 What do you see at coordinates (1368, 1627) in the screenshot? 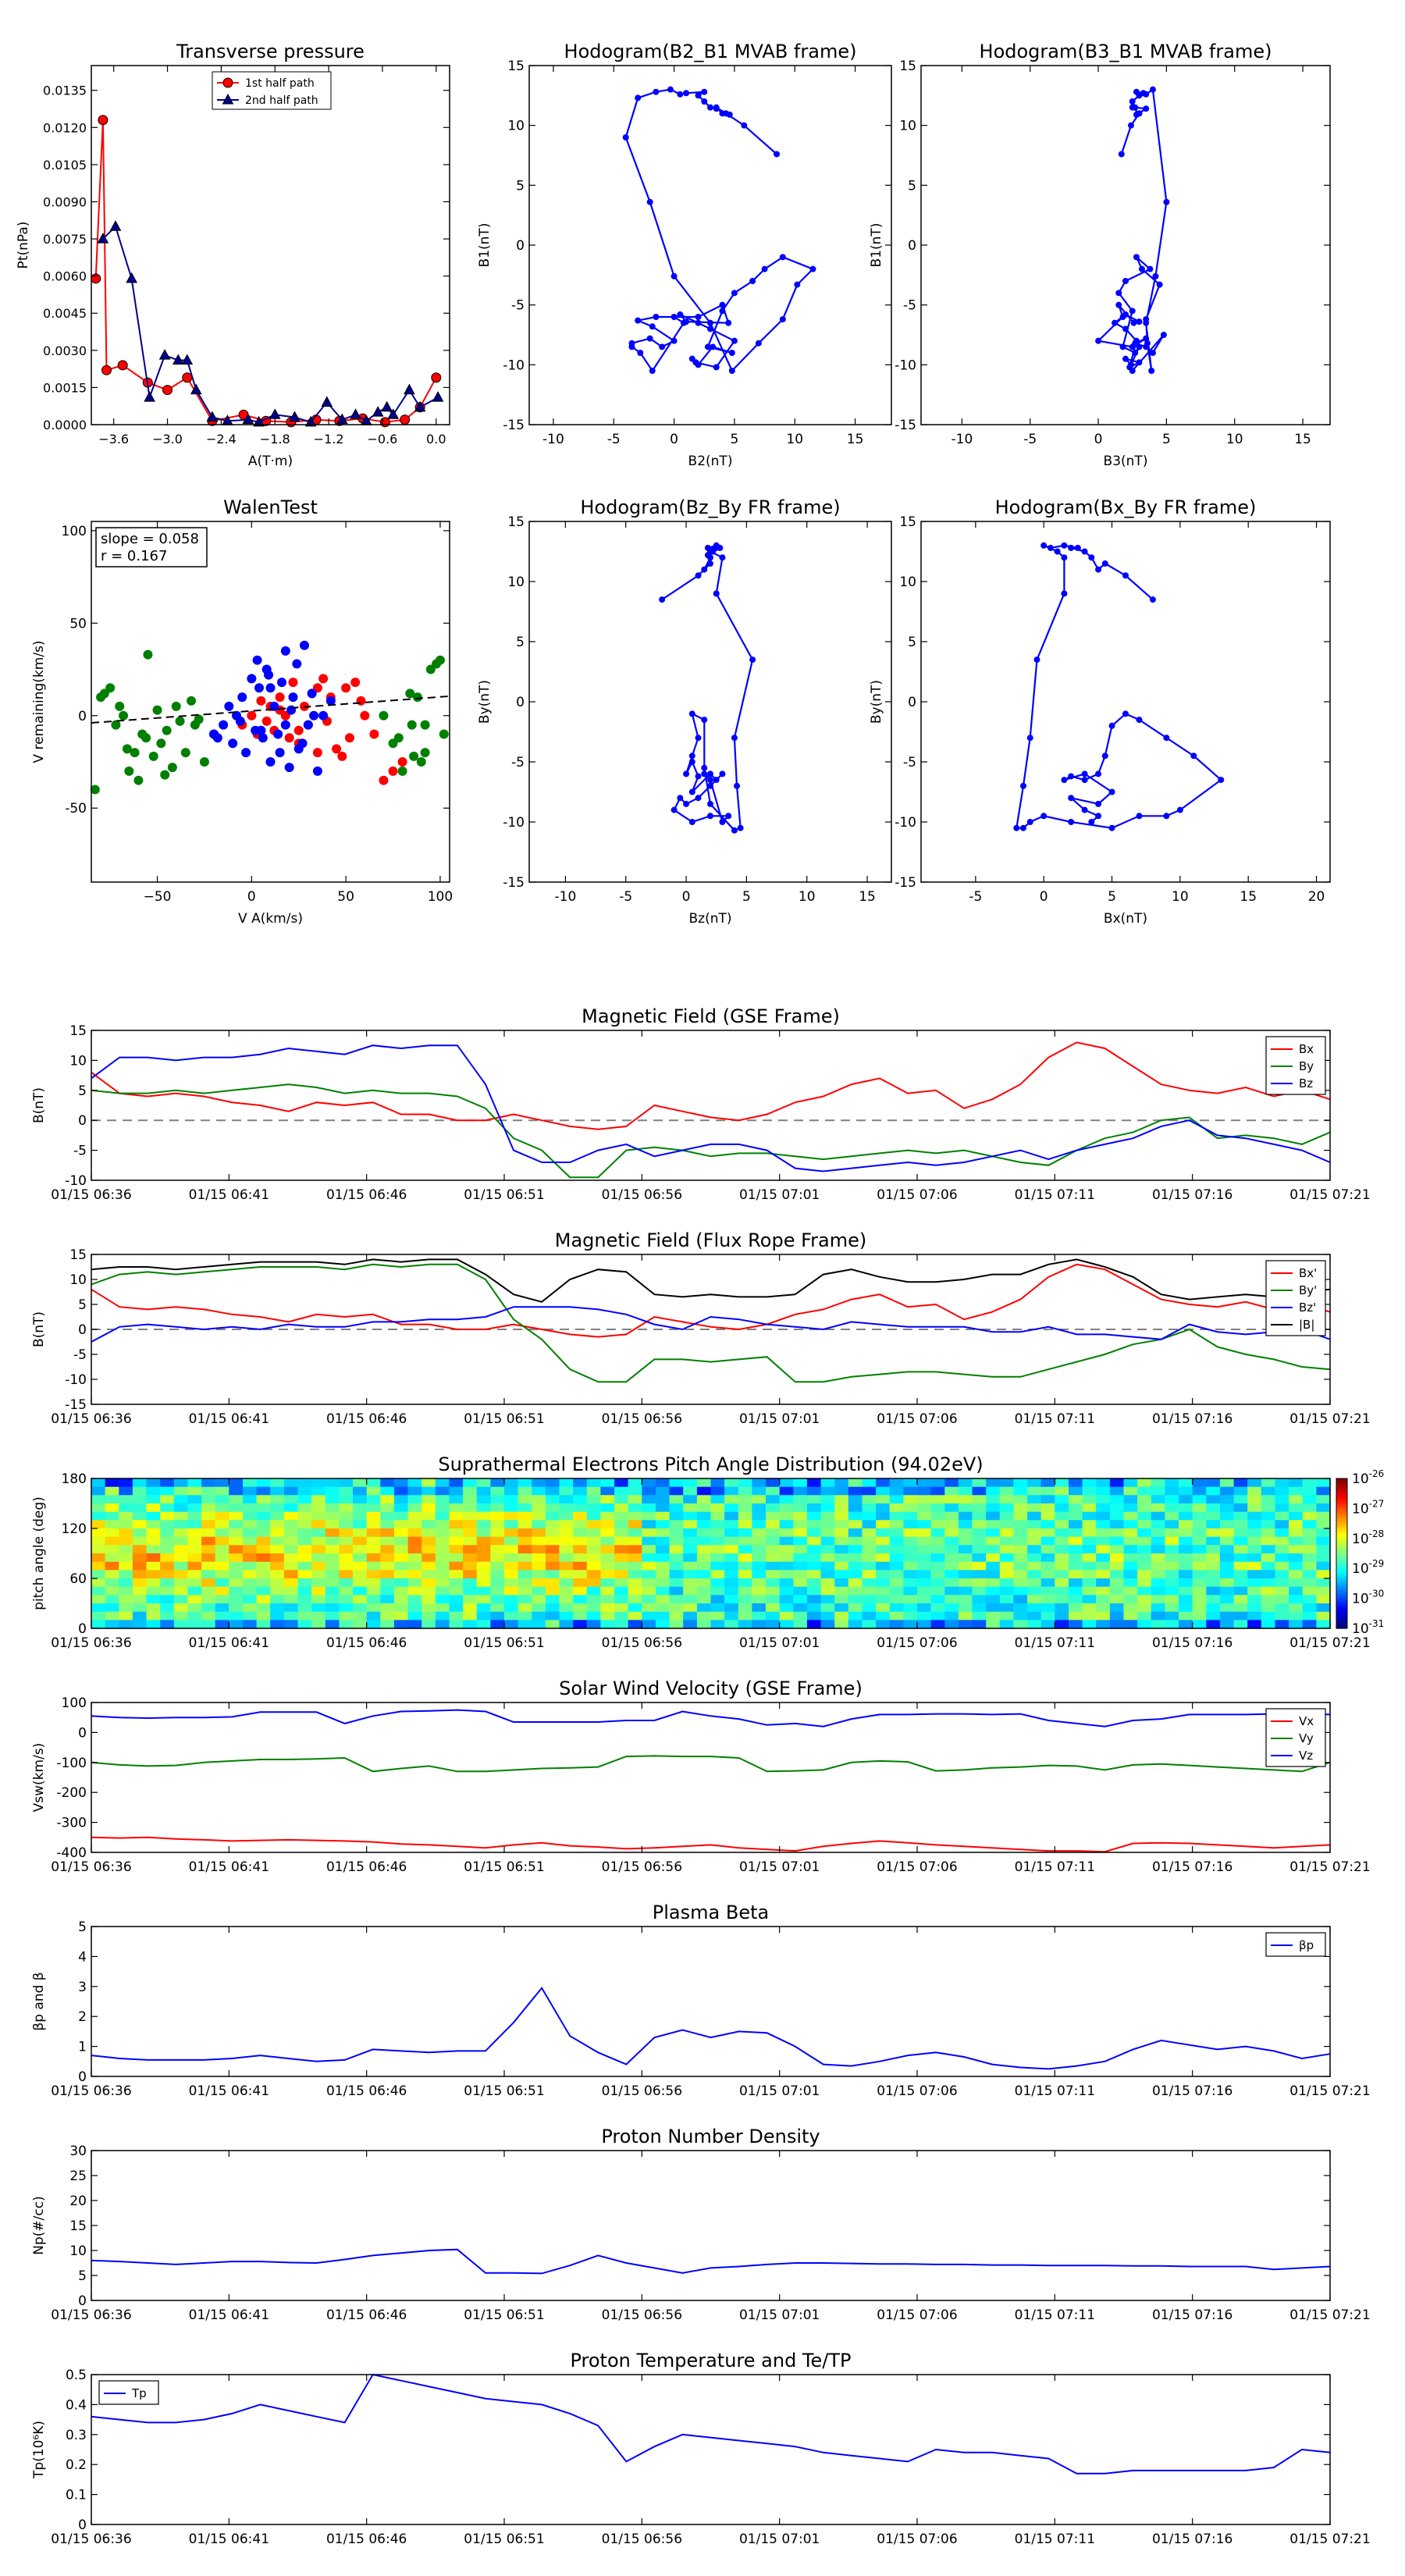
I see `colorbar-tick-label: 10-31` at bounding box center [1368, 1627].